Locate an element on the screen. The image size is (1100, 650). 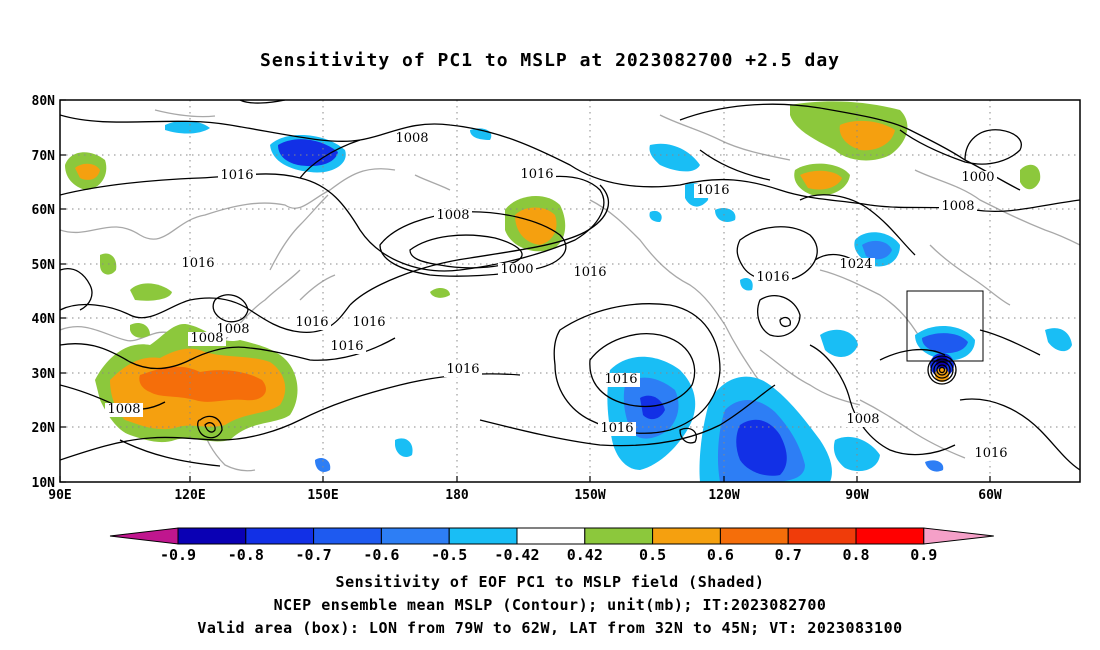
lon-tick-label: 150W is located at coordinates (589, 495).